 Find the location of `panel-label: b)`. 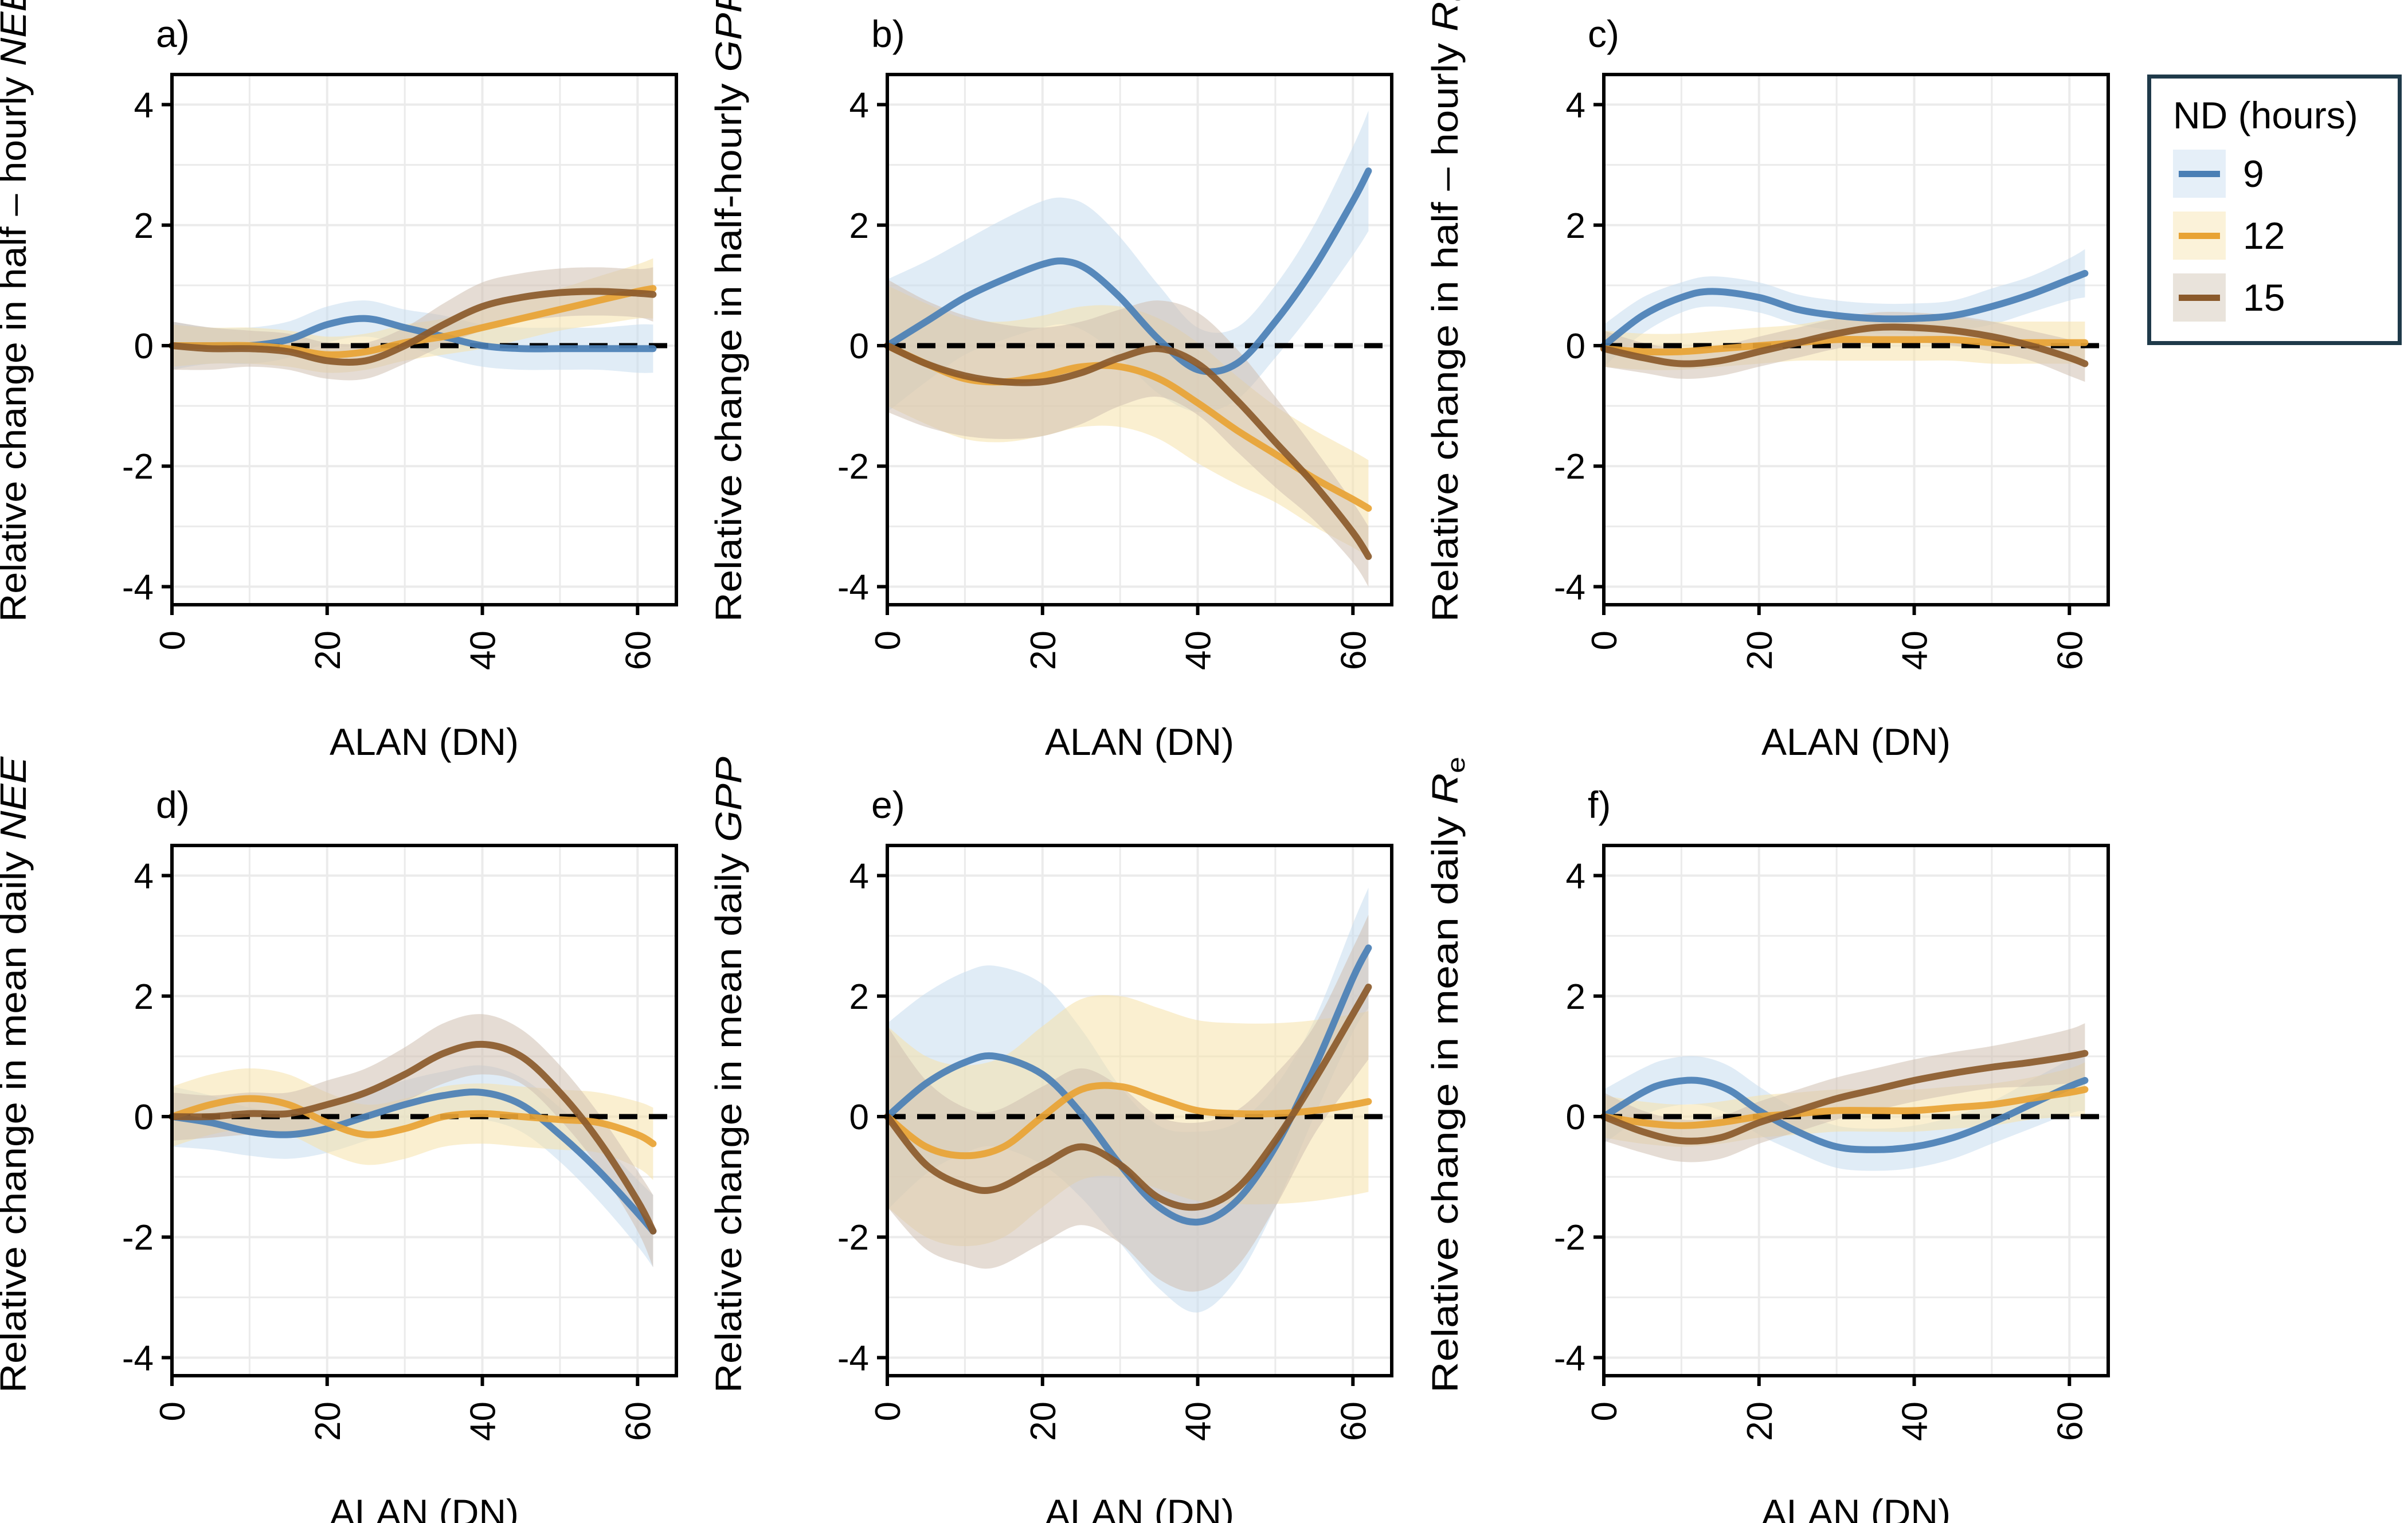

panel-label: b) is located at coordinates (888, 34).